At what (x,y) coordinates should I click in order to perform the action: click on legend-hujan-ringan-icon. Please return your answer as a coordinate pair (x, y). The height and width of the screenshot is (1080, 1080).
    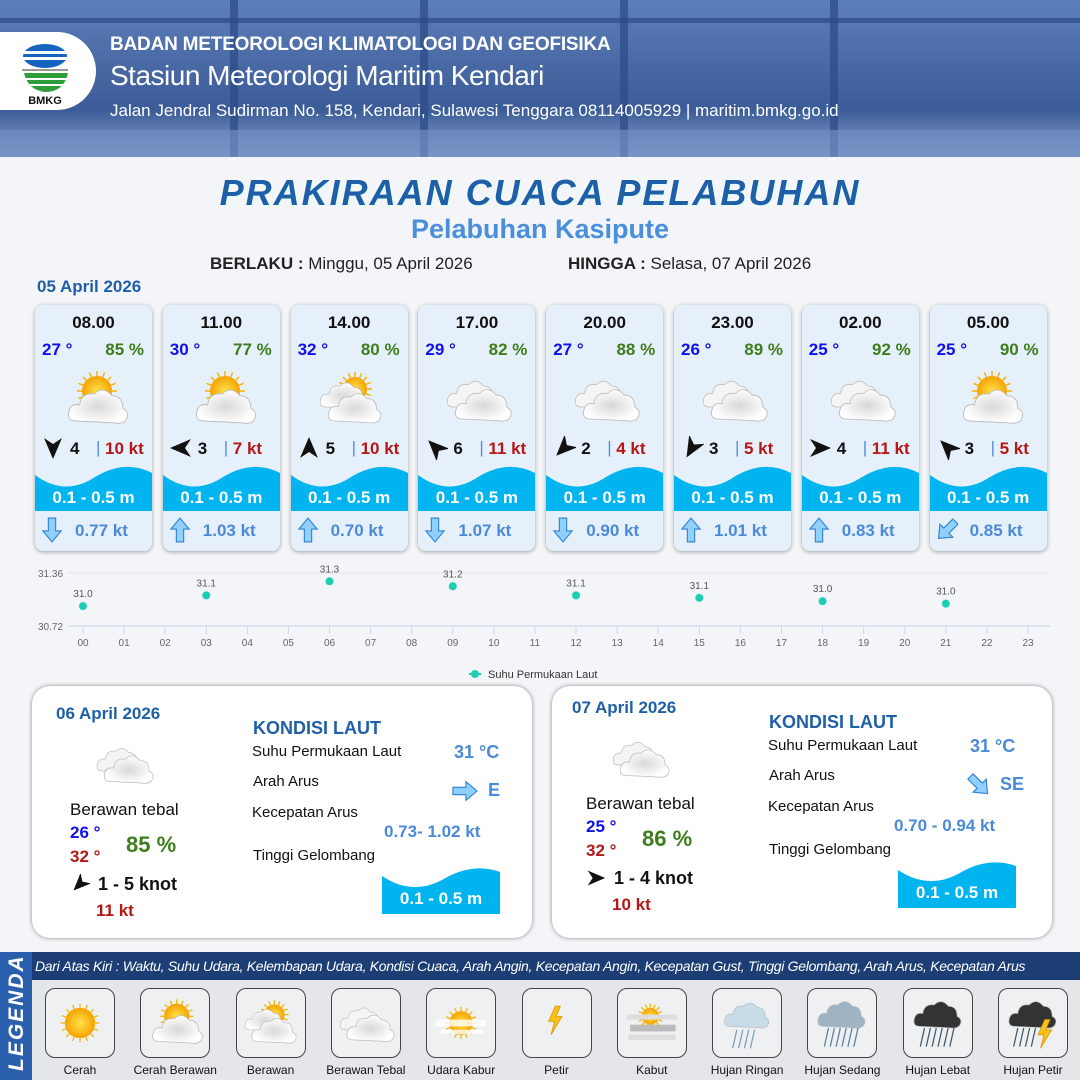
    Looking at the image, I should click on (747, 1023).